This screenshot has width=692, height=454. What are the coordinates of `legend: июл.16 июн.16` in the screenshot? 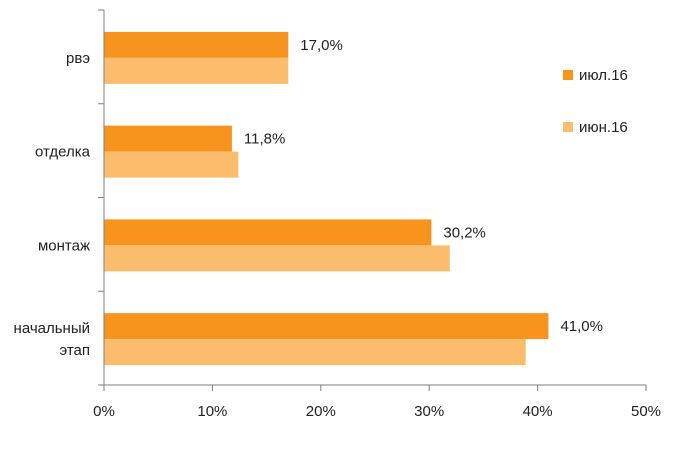 It's located at (595, 101).